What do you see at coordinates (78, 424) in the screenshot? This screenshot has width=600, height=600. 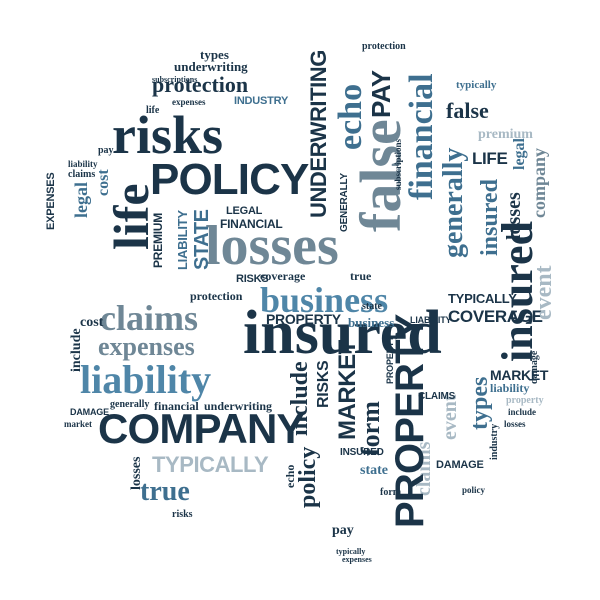 I see `cloud-word: market` at bounding box center [78, 424].